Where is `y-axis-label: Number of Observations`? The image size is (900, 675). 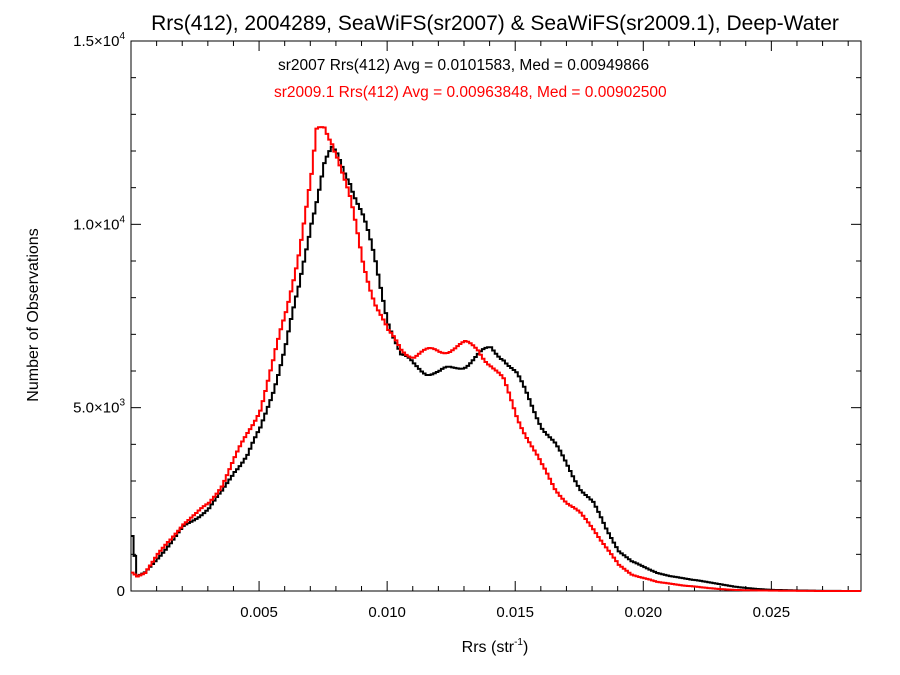 y-axis-label: Number of Observations is located at coordinates (33, 314).